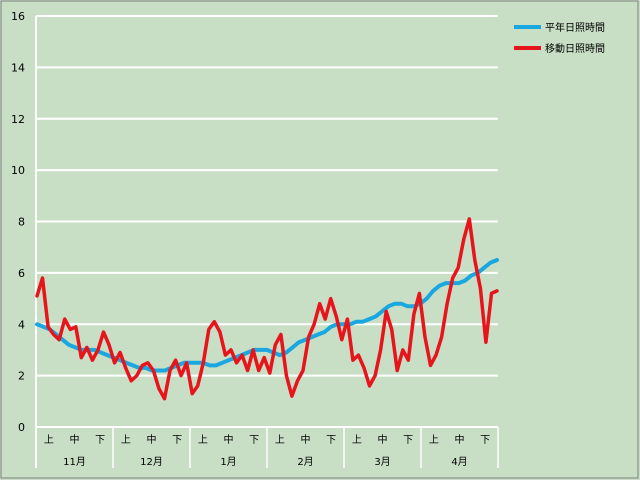 The width and height of the screenshot is (640, 480). What do you see at coordinates (18, 16) in the screenshot?
I see `y-tick-label: 16` at bounding box center [18, 16].